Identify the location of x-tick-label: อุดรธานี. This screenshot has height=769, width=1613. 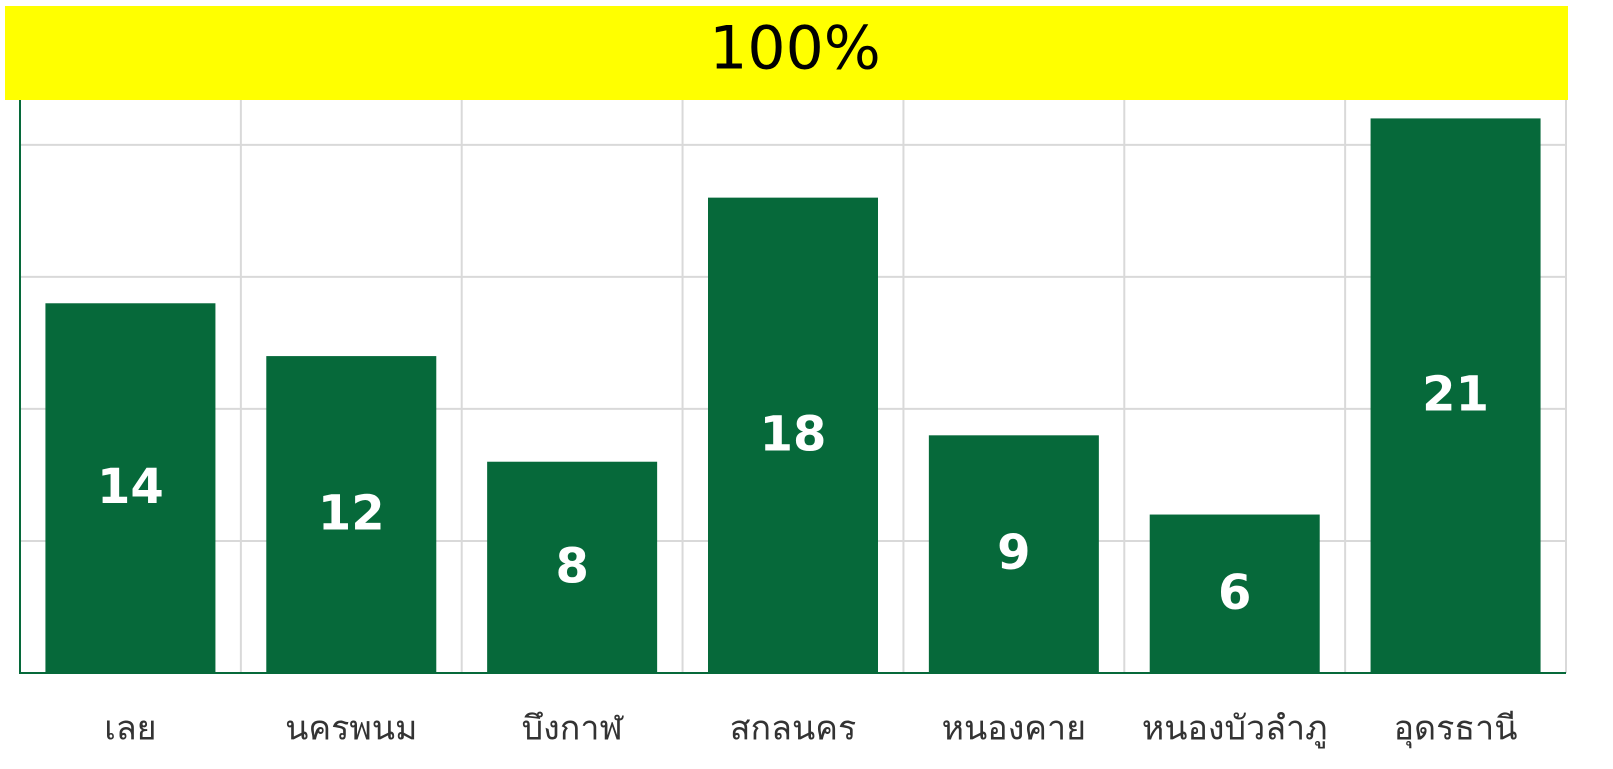
(1456, 729).